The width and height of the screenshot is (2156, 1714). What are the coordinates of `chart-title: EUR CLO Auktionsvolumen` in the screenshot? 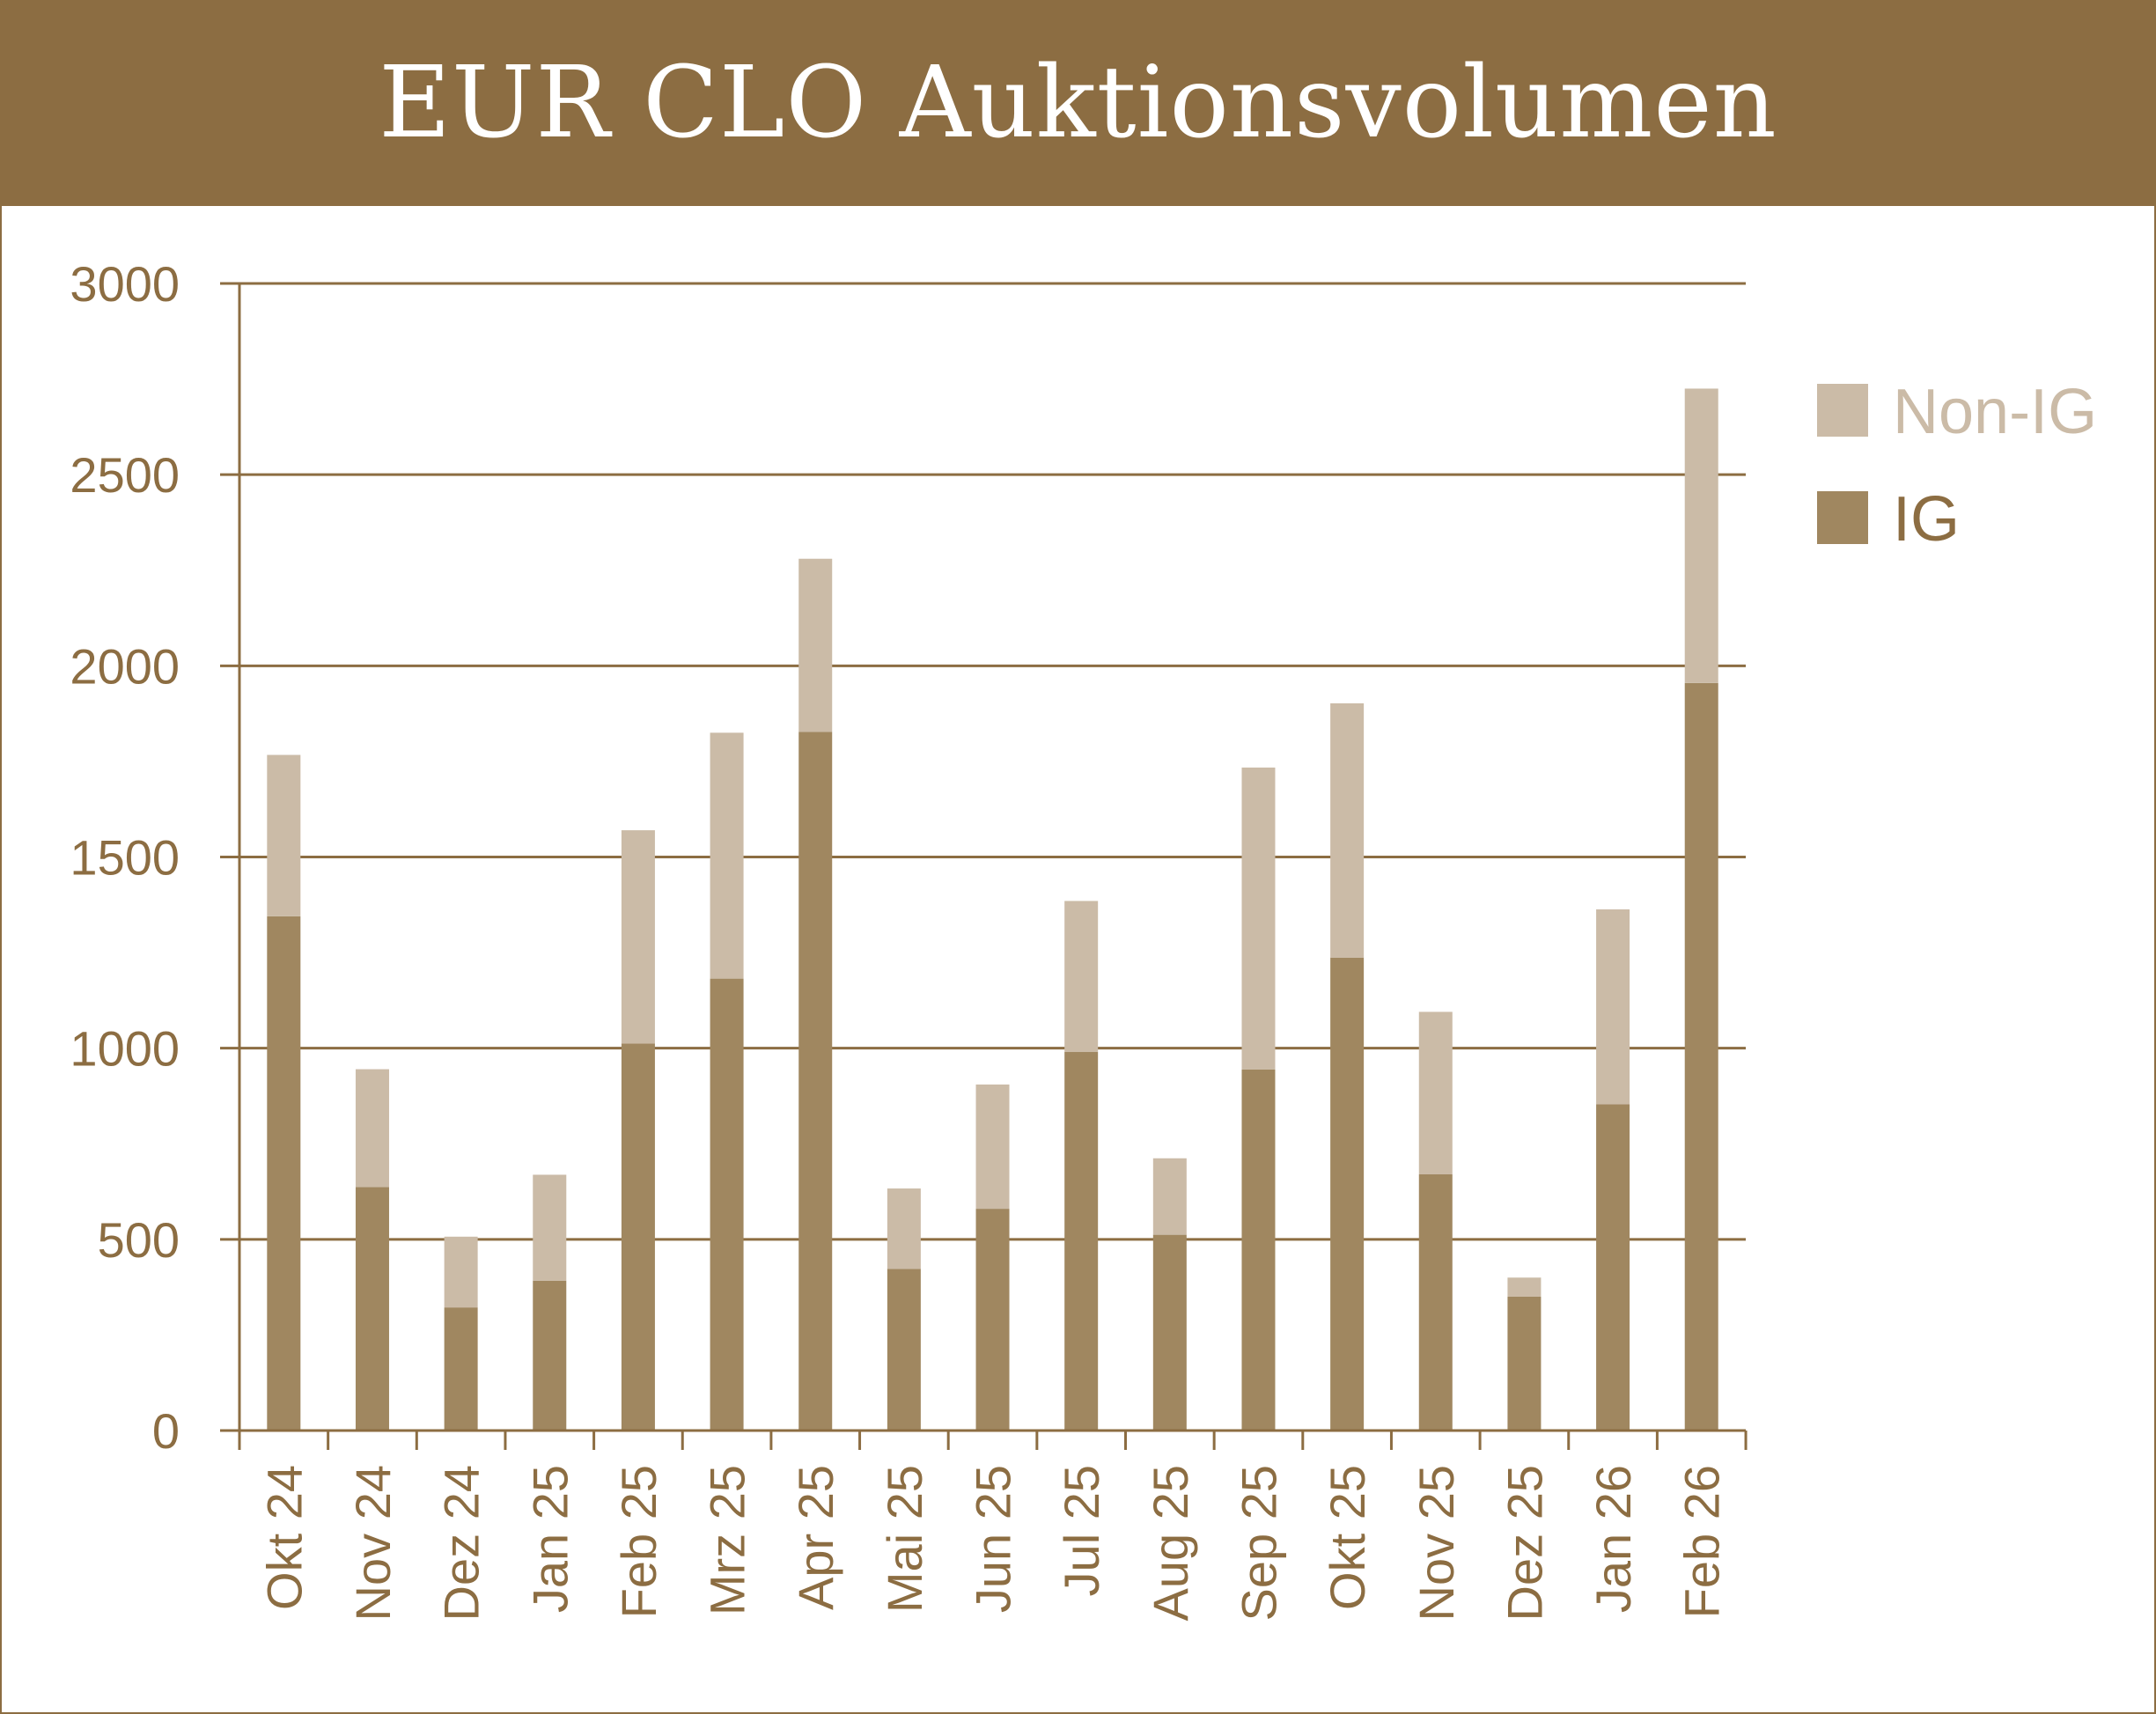 It's located at (1078, 103).